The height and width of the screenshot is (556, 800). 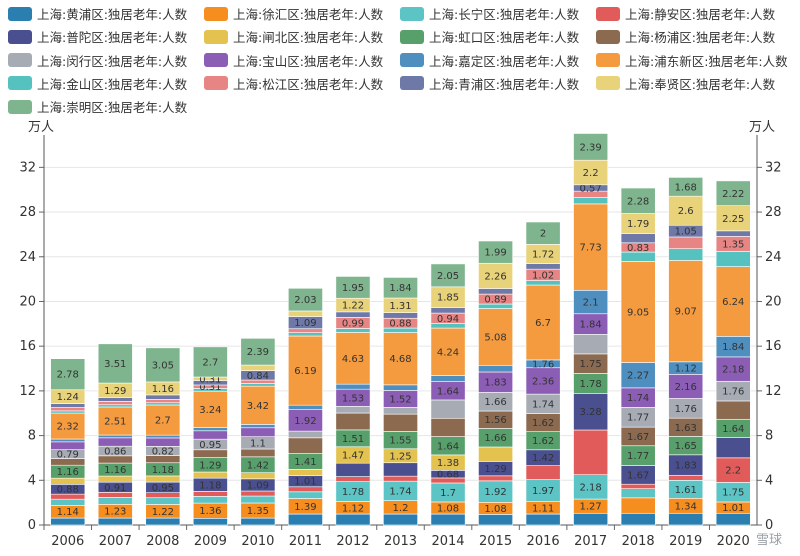 I want to click on data-label: 1.77, so click(x=638, y=418).